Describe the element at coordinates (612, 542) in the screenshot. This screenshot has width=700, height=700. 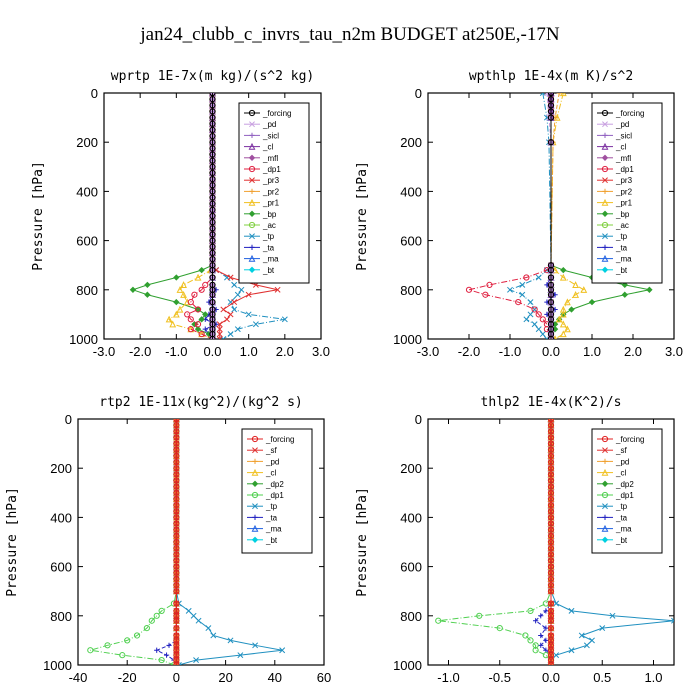
I see `series-line-tp` at that location.